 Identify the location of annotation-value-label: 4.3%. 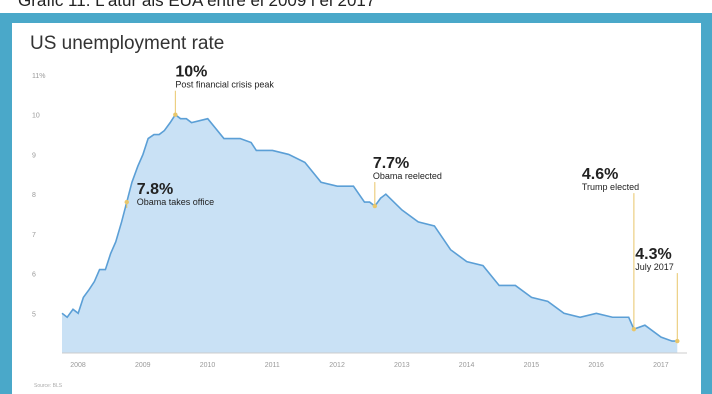
(653, 254).